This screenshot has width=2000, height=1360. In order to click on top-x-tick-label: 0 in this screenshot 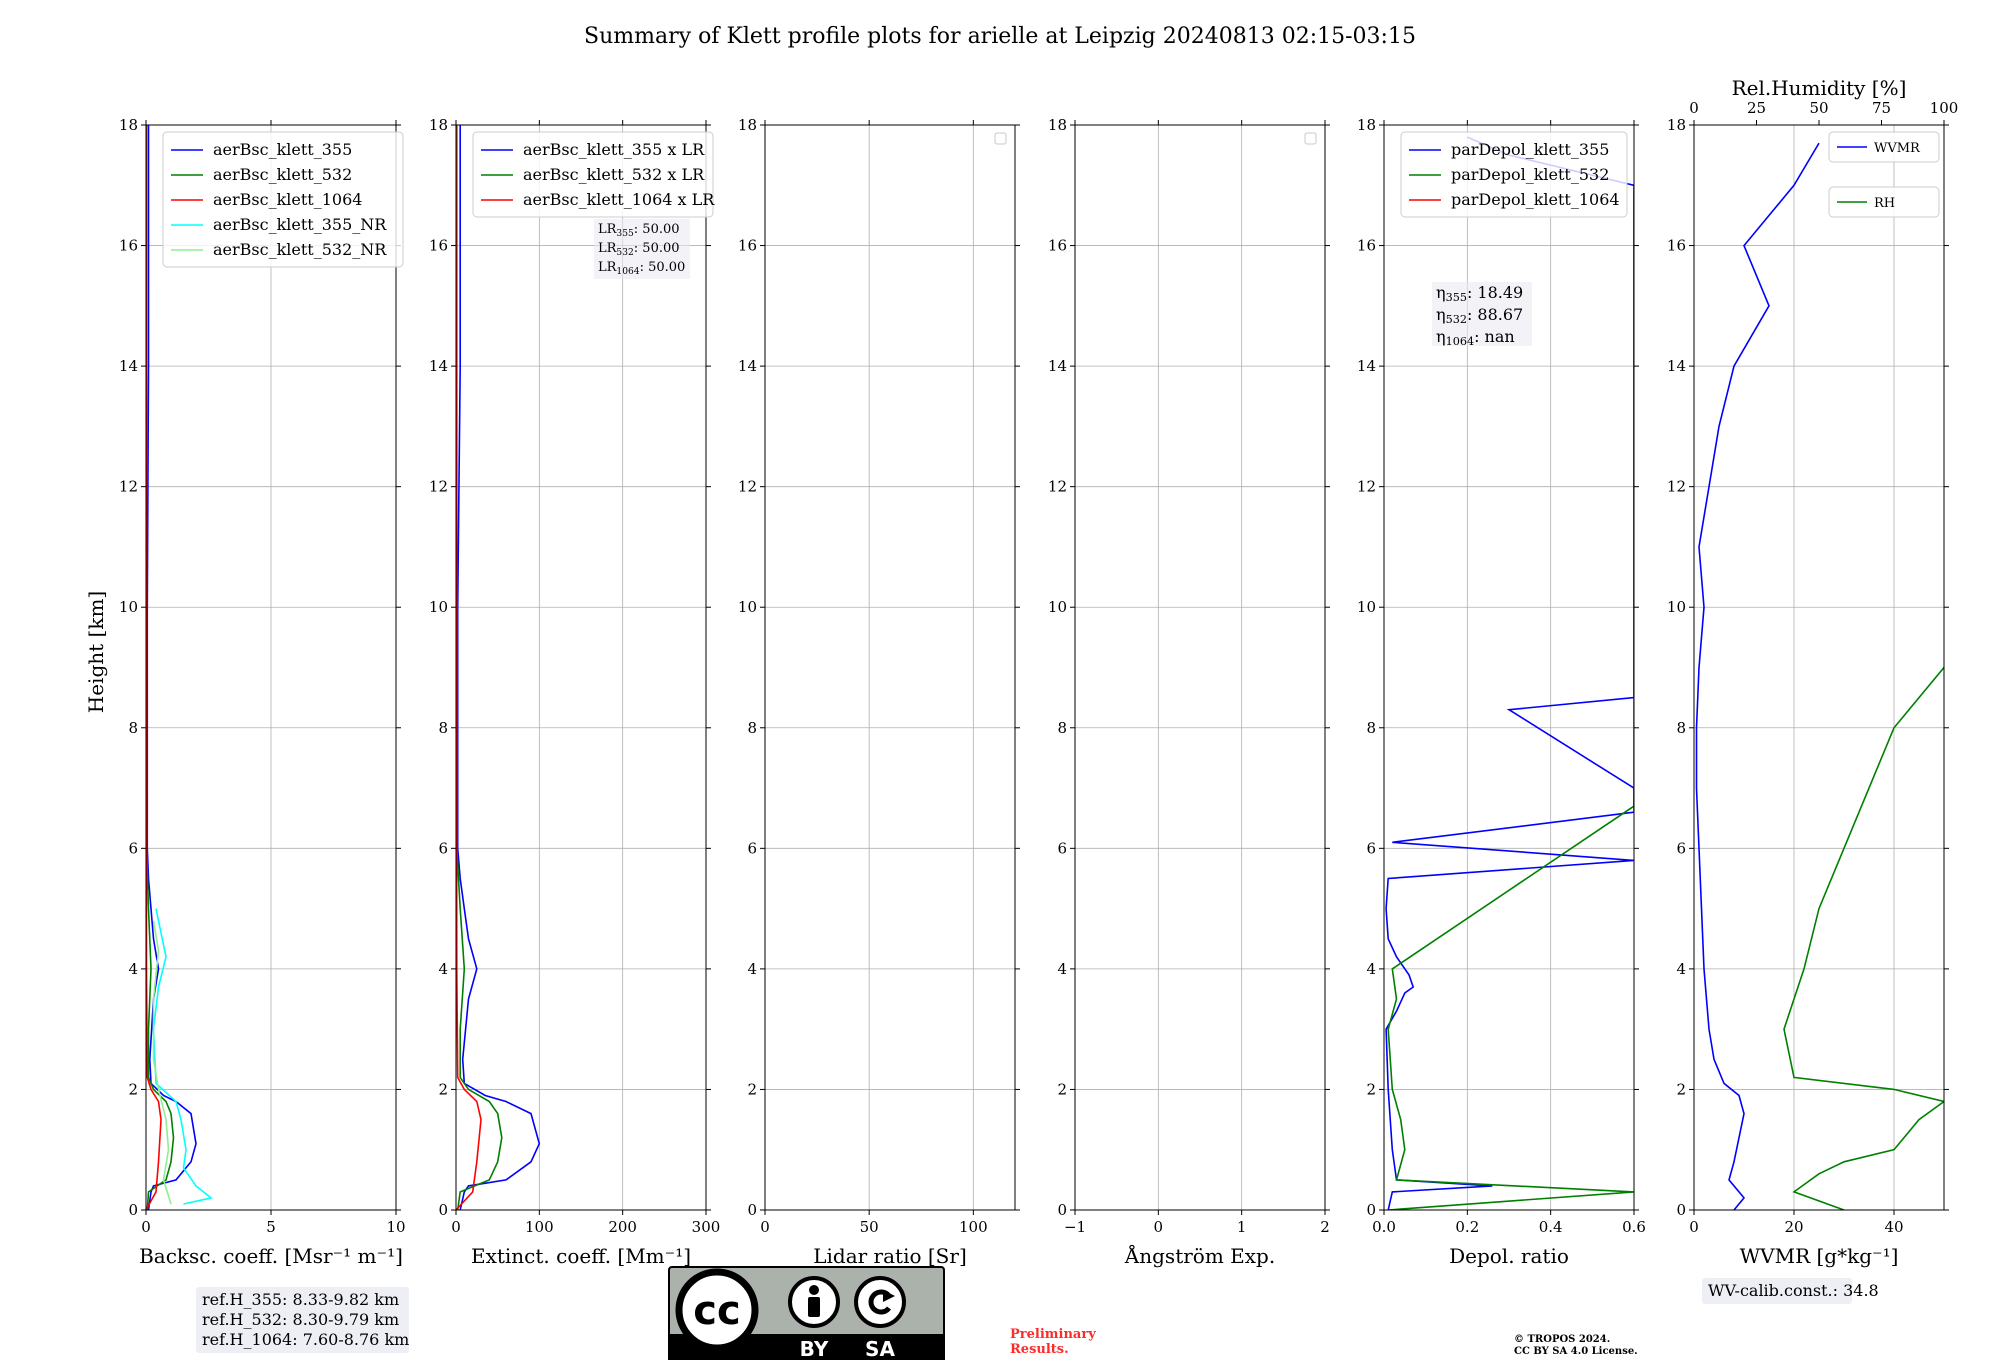, I will do `click(1694, 108)`.